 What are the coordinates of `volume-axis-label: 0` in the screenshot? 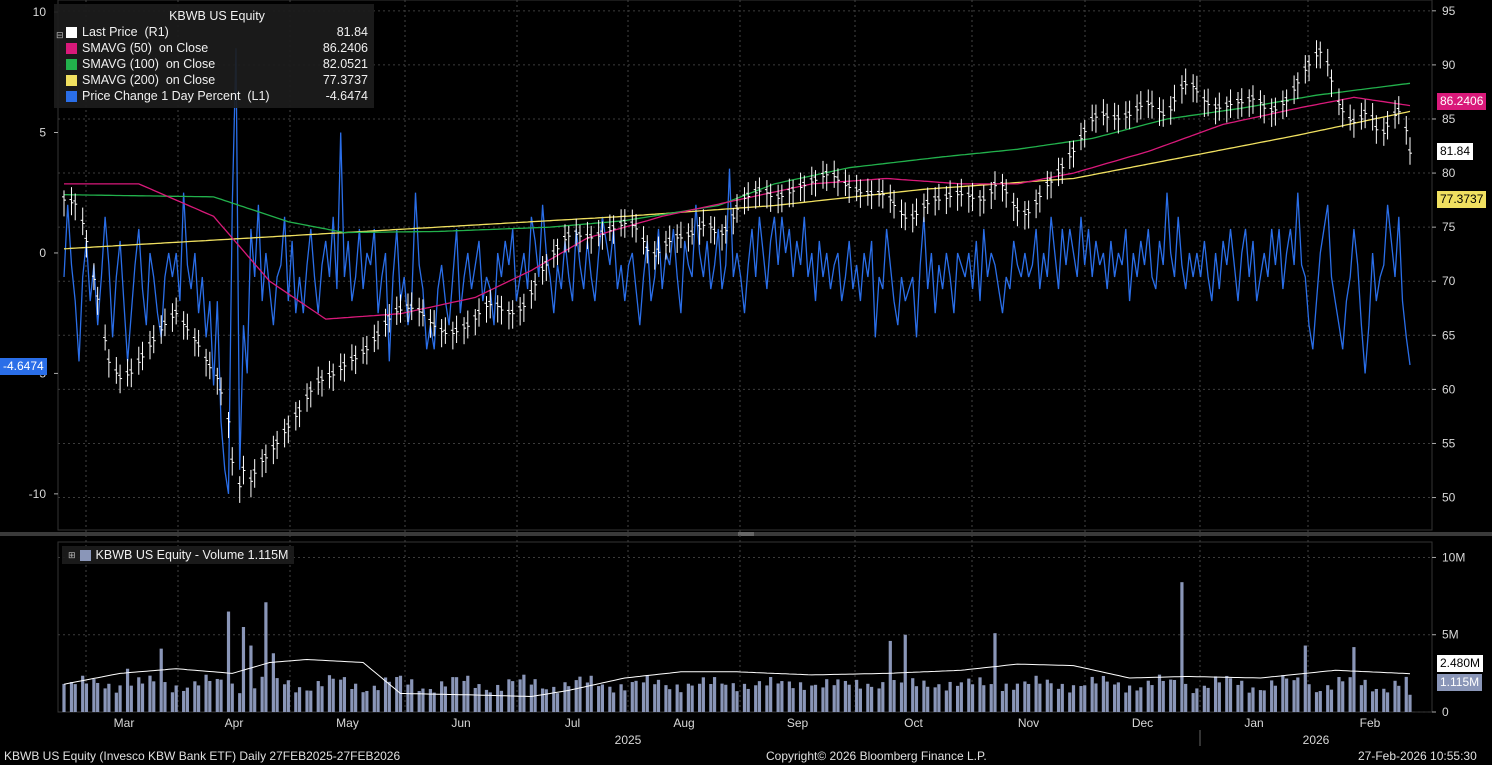 It's located at (1445, 712).